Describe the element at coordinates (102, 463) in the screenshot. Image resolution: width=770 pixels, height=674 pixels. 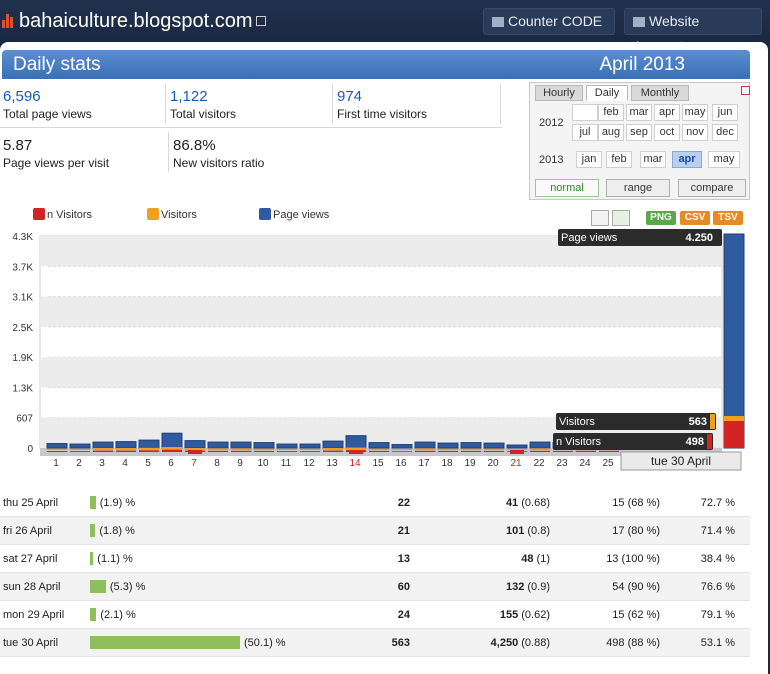
I see `x-tick-label: 3` at that location.